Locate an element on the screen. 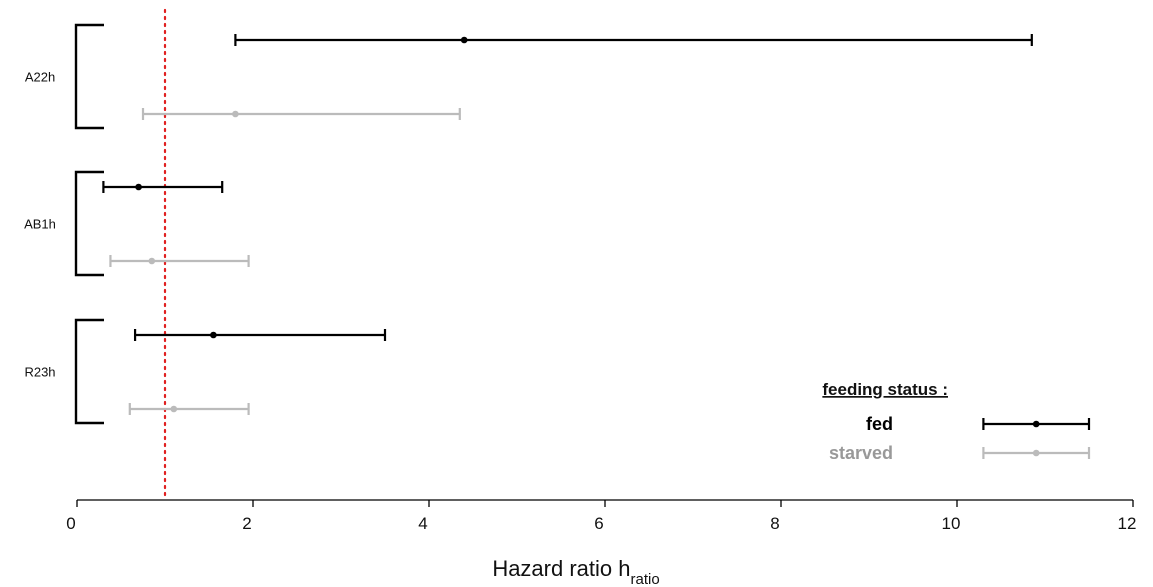 The height and width of the screenshot is (587, 1153). legend: feeding status : fed starved is located at coordinates (956, 421).